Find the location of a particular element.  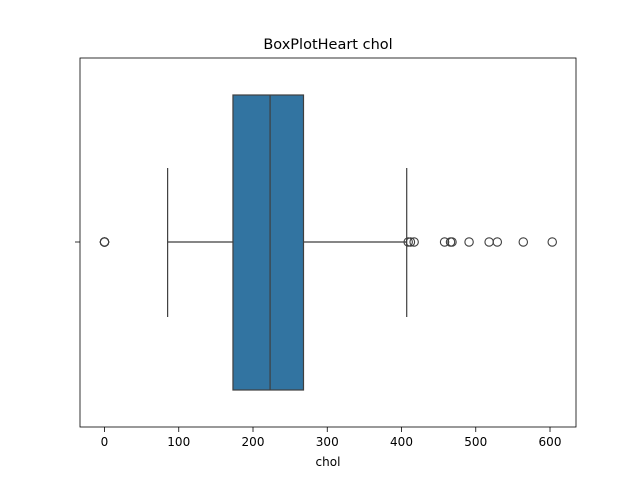

x-tick-label: 0 is located at coordinates (105, 442).